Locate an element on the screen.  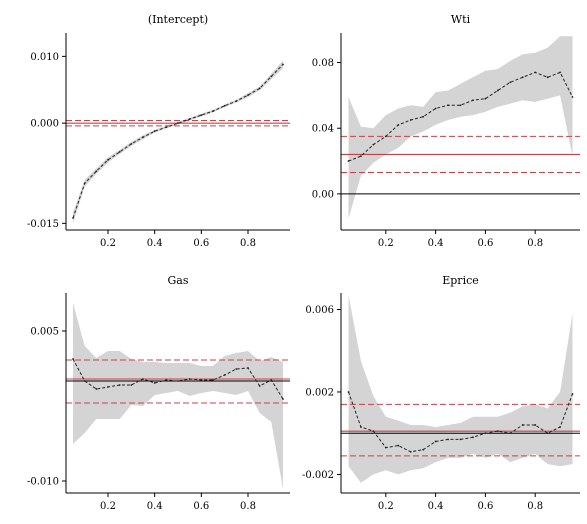
y-tick-label: -0.010 is located at coordinates (43, 482).